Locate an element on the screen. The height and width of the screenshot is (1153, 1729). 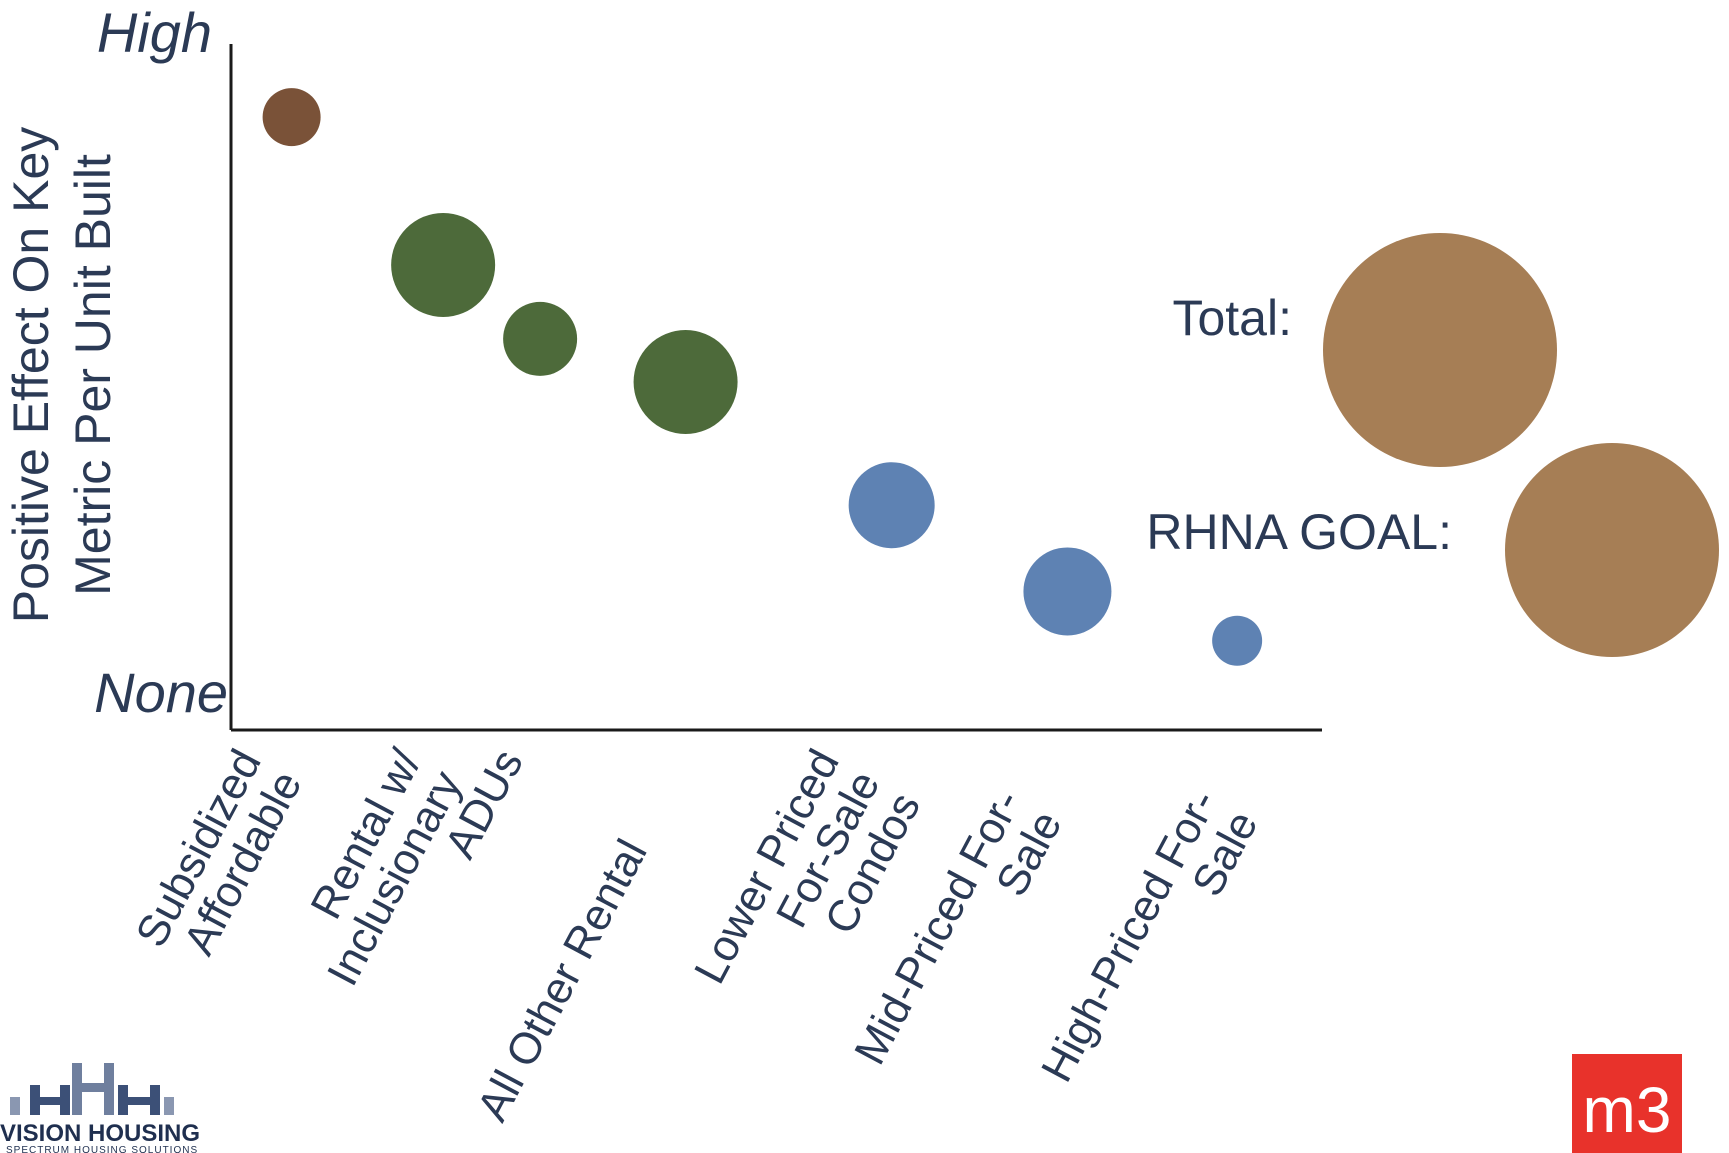
vision-housing-logo-mark is located at coordinates (92, 1089).